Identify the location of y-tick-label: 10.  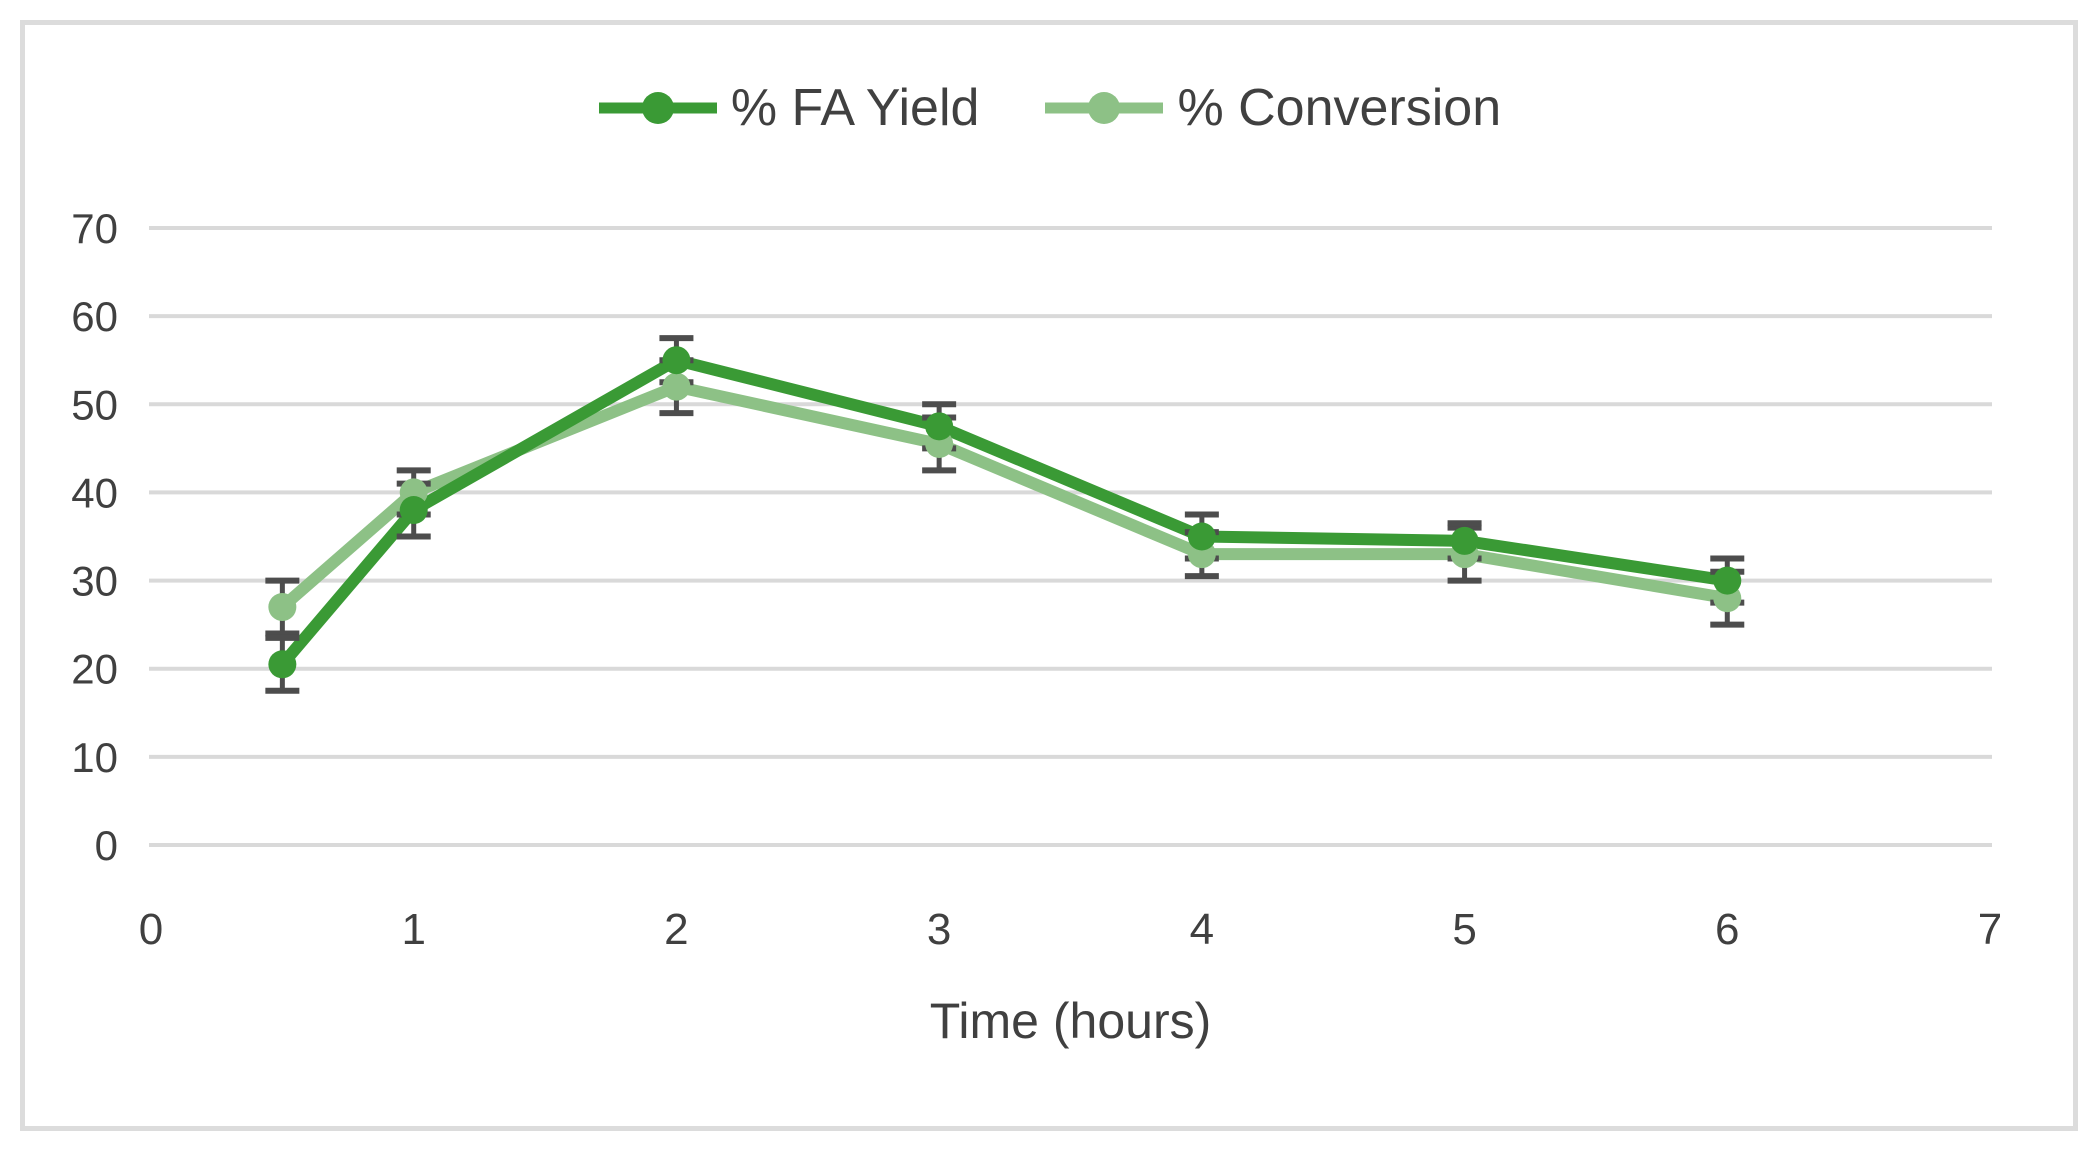
(94, 757).